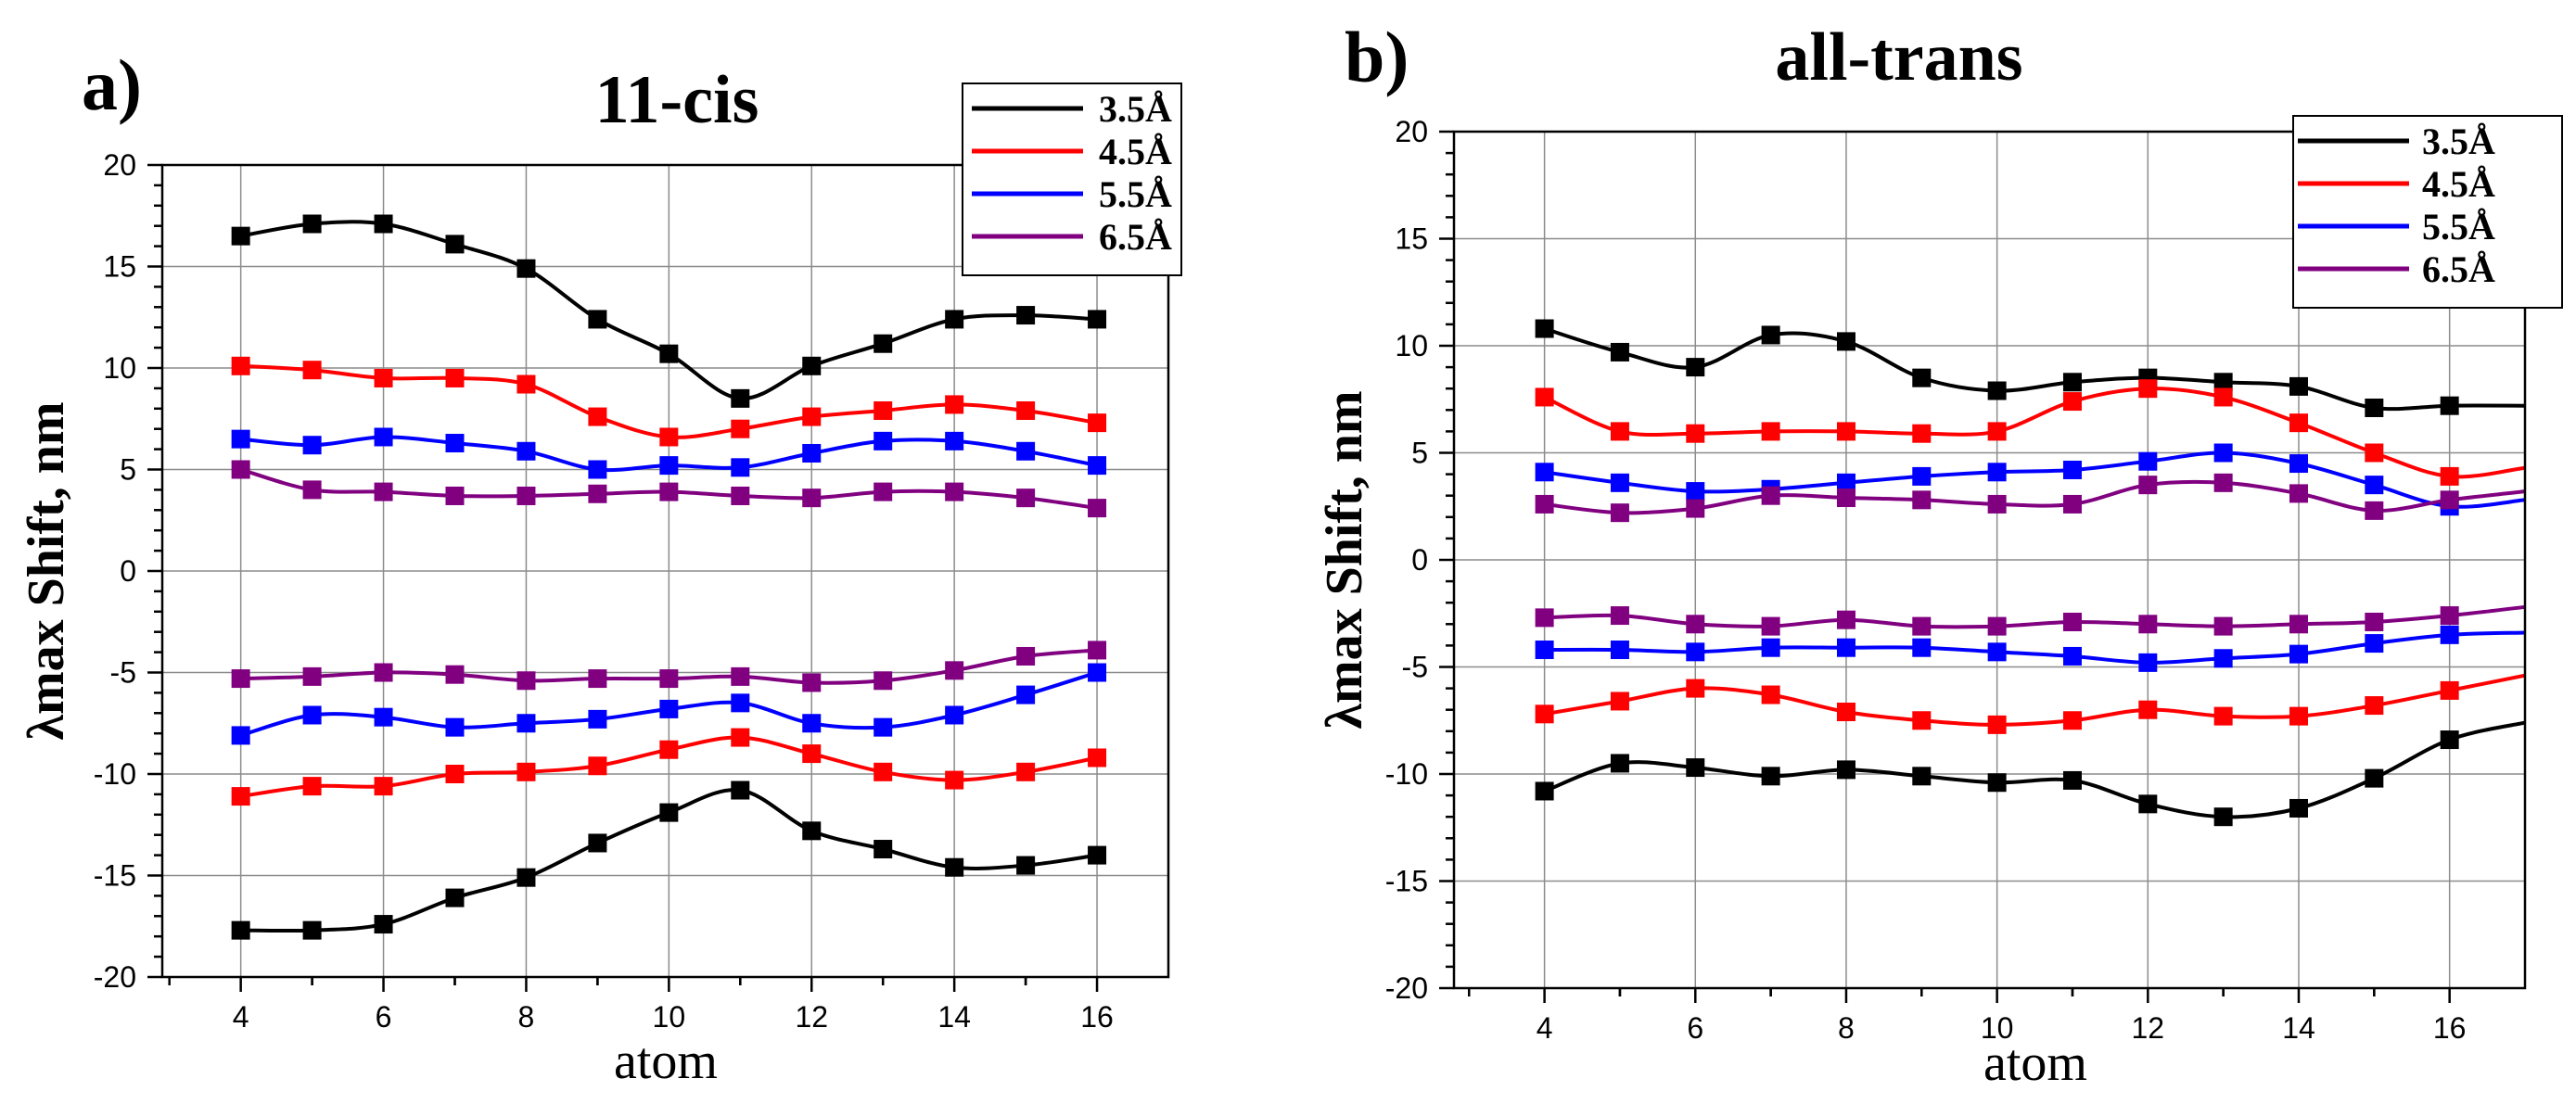 The image size is (2576, 1104). What do you see at coordinates (128, 470) in the screenshot?
I see `panel-a-y-tick-label: 5` at bounding box center [128, 470].